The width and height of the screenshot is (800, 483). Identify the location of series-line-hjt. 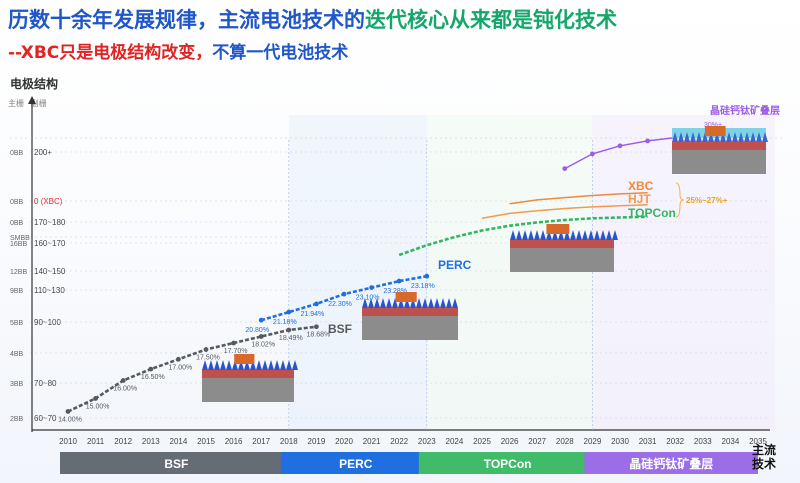
(564, 212).